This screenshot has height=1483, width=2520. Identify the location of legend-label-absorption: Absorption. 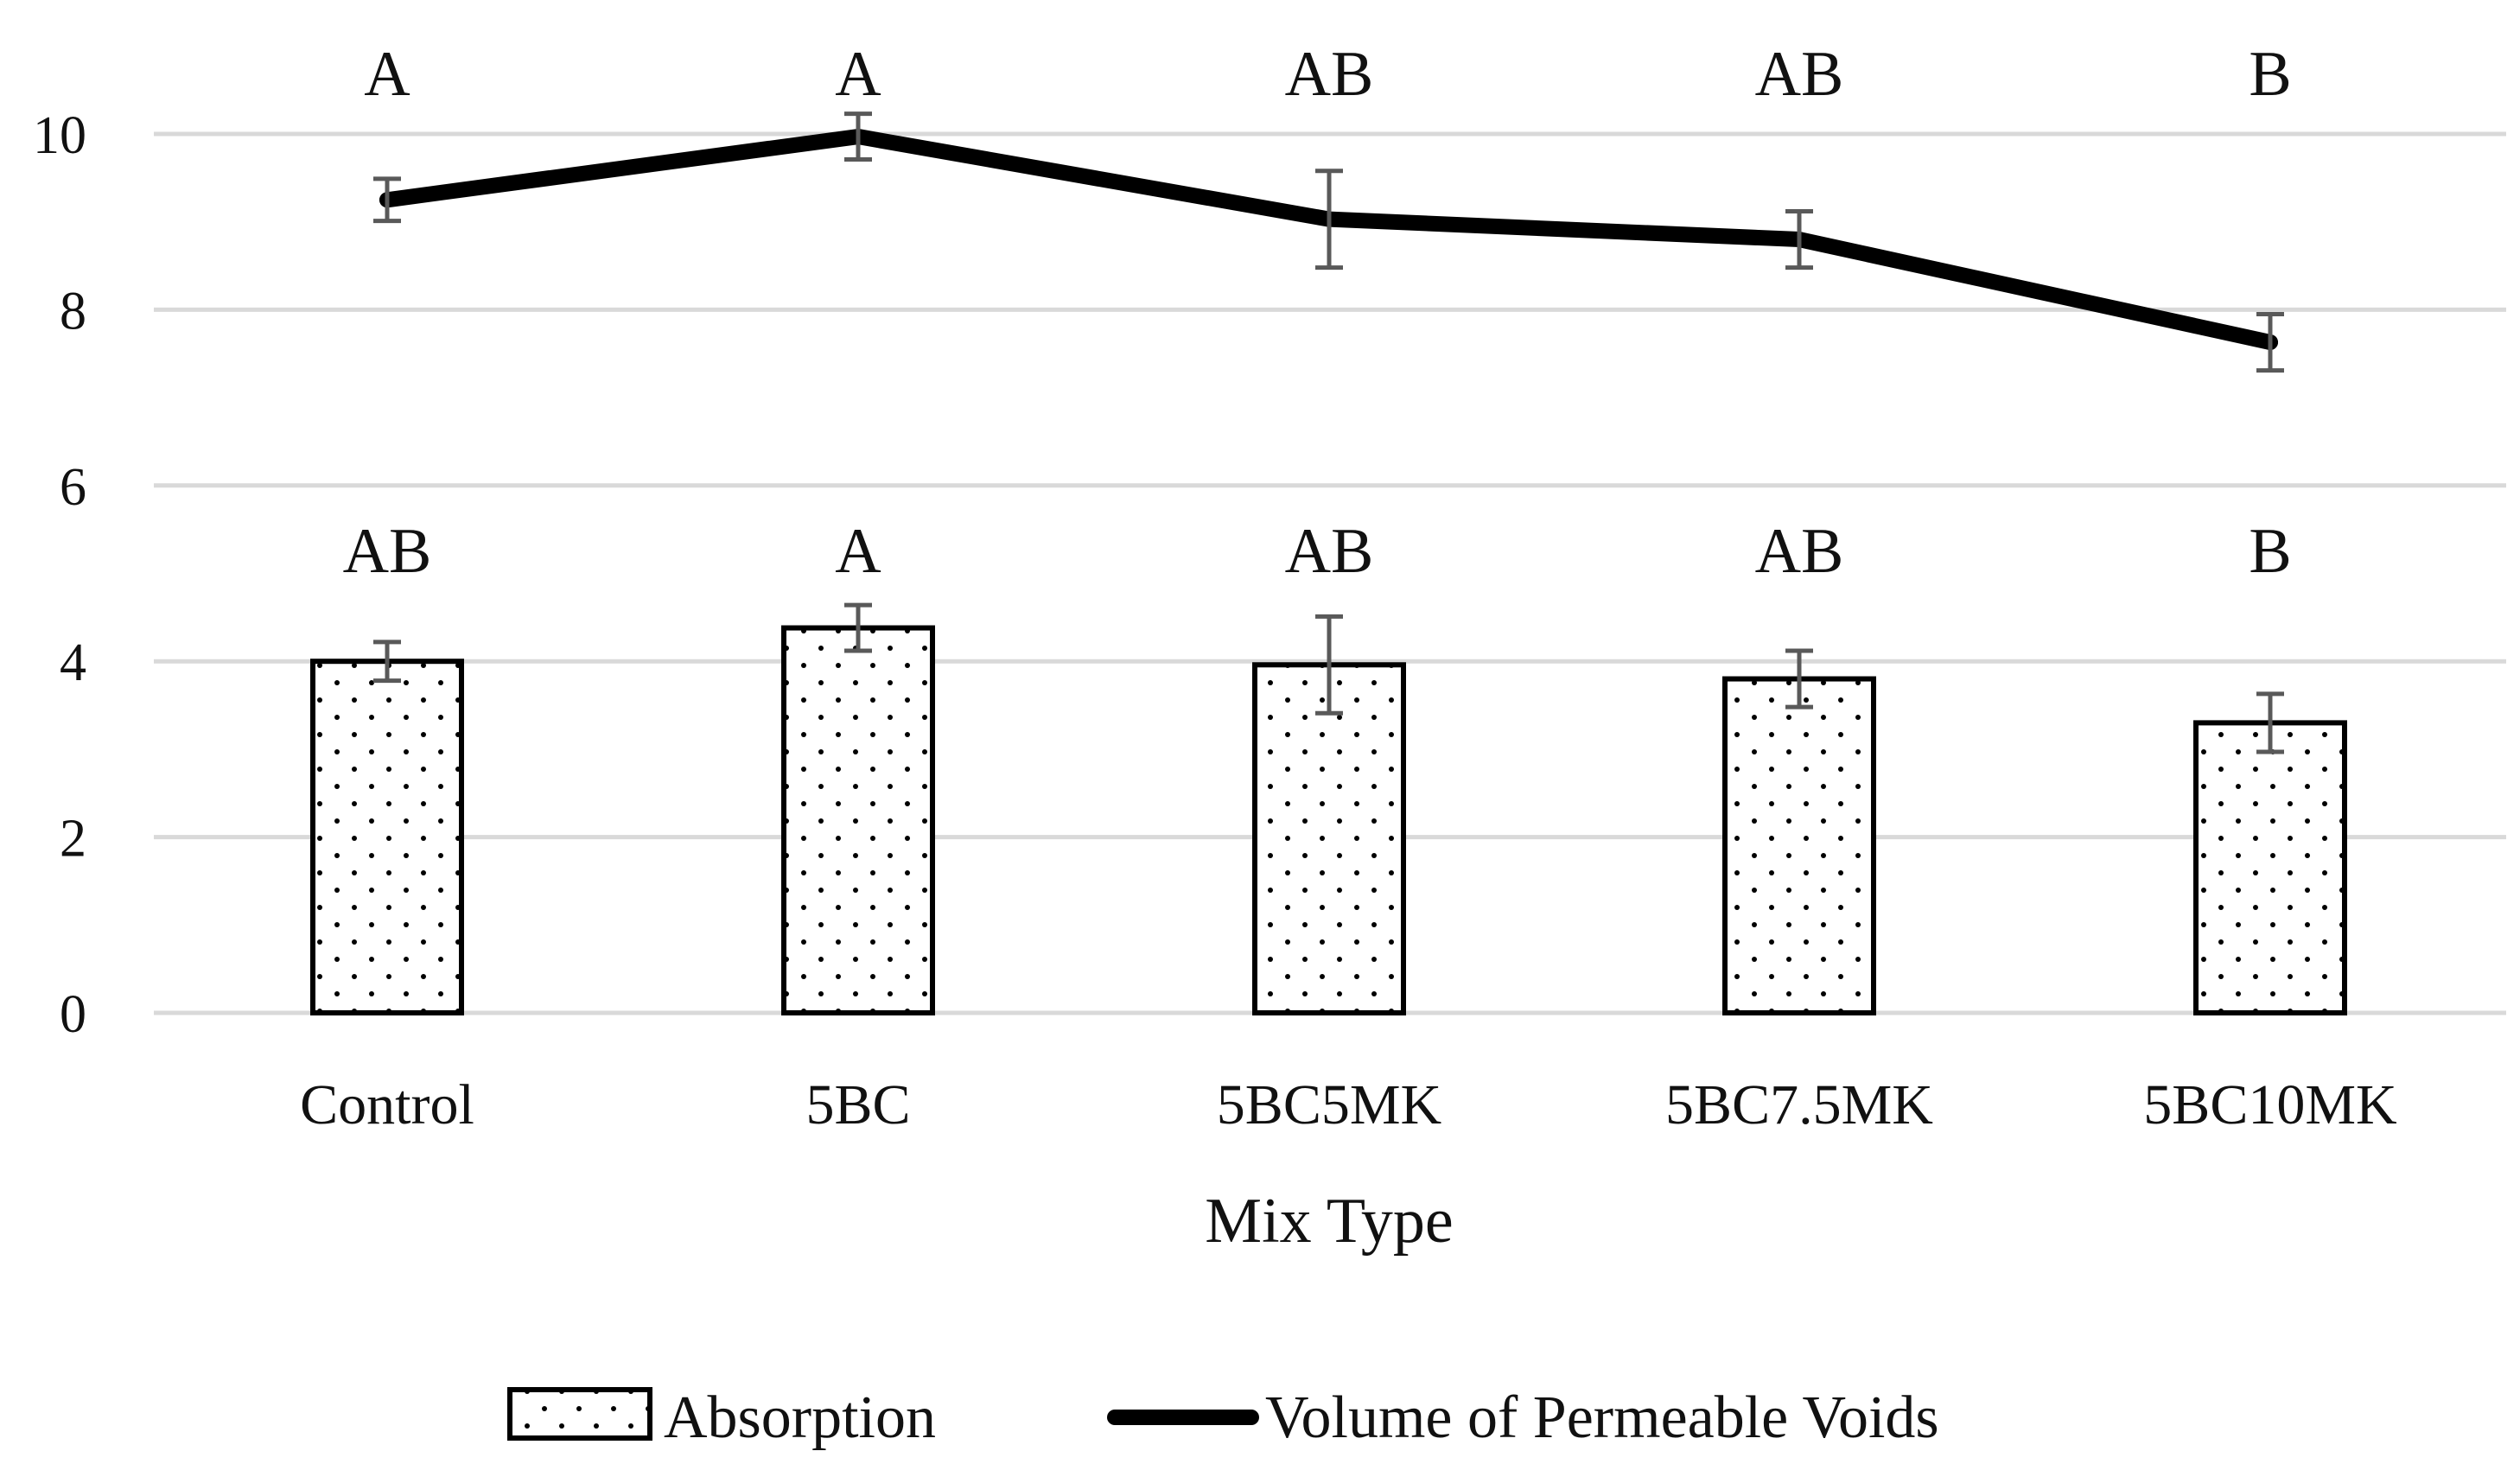
(800, 1417).